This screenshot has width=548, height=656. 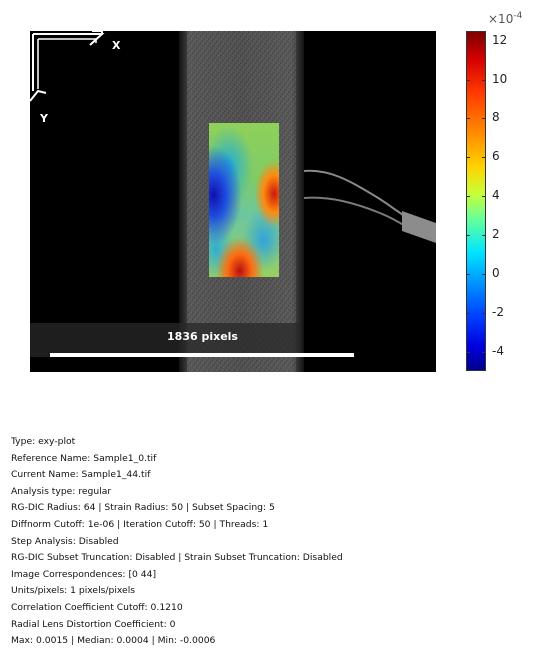 I want to click on axis-label-x: X, so click(x=116, y=45).